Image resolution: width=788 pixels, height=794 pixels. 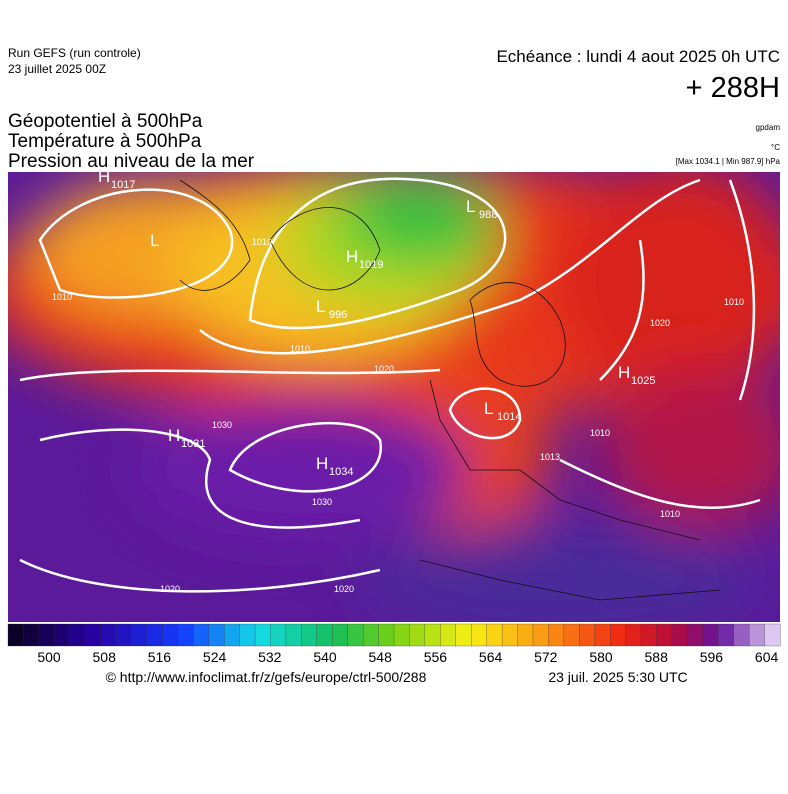 What do you see at coordinates (105, 657) in the screenshot?
I see `colorbar-tick-label: 508` at bounding box center [105, 657].